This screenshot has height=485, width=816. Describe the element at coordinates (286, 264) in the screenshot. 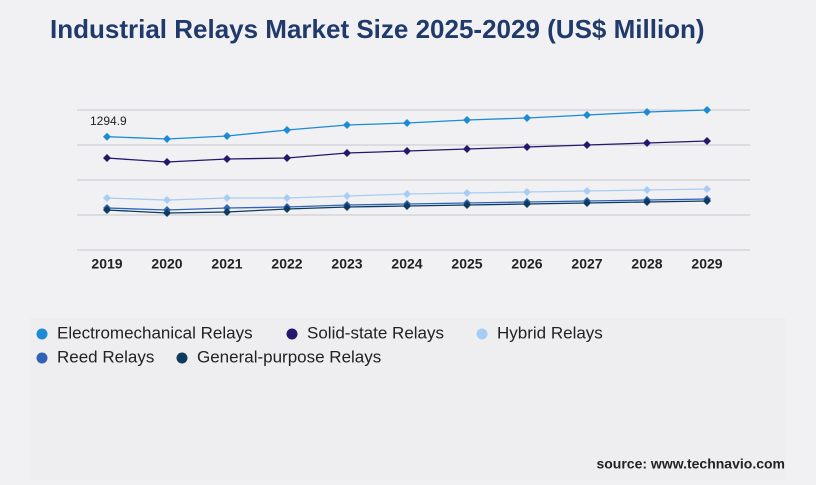

I see `x-tick-label: 2022` at that location.